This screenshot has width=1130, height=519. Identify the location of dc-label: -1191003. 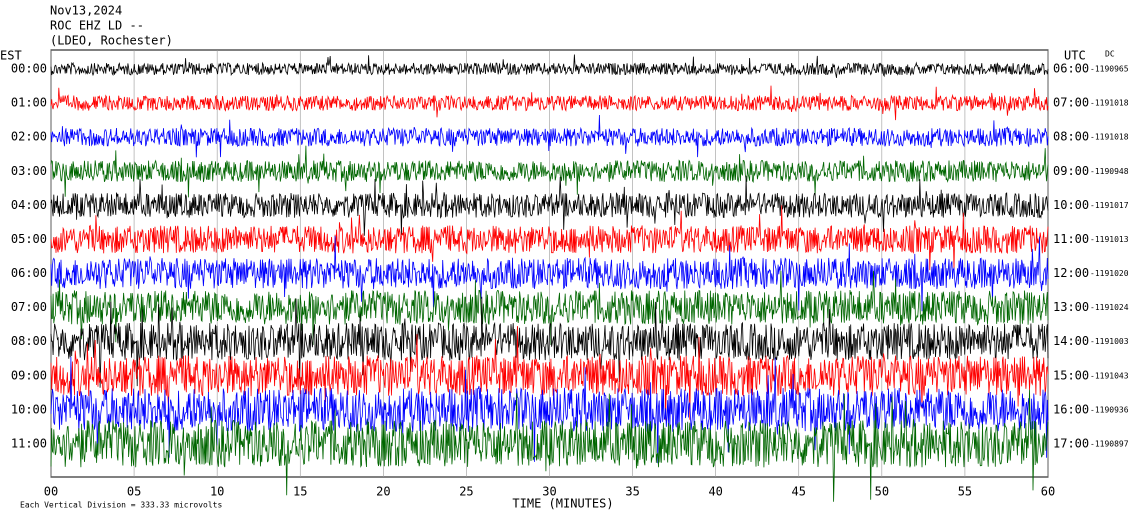
(1109, 341).